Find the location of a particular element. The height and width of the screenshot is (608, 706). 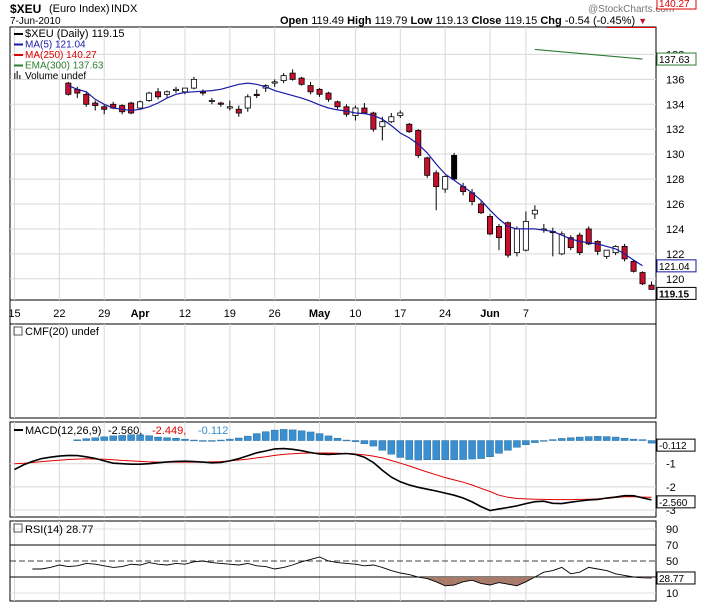

rsi-y-tick-label: 10 is located at coordinates (672, 594).